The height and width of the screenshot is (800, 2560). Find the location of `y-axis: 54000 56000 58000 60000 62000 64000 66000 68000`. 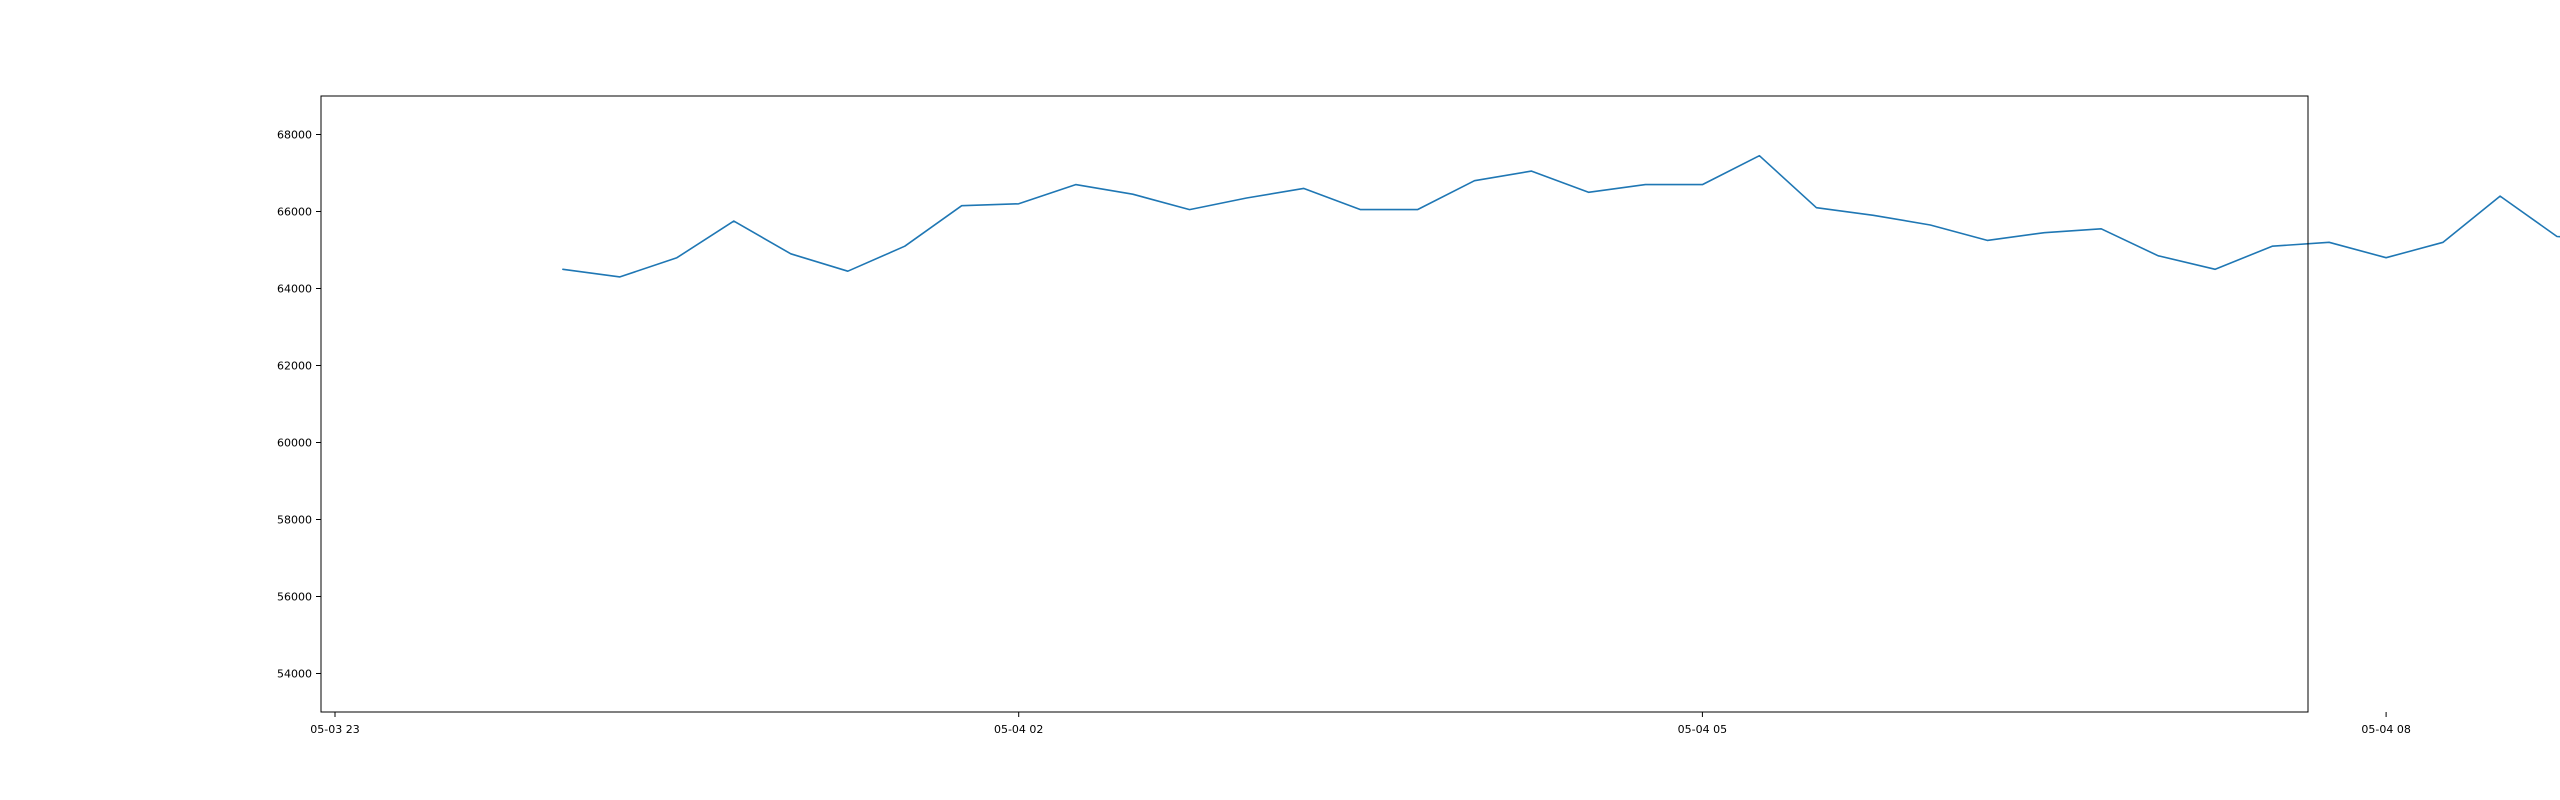

y-axis: 54000 56000 58000 60000 62000 64000 66000 68000 is located at coordinates (299, 405).